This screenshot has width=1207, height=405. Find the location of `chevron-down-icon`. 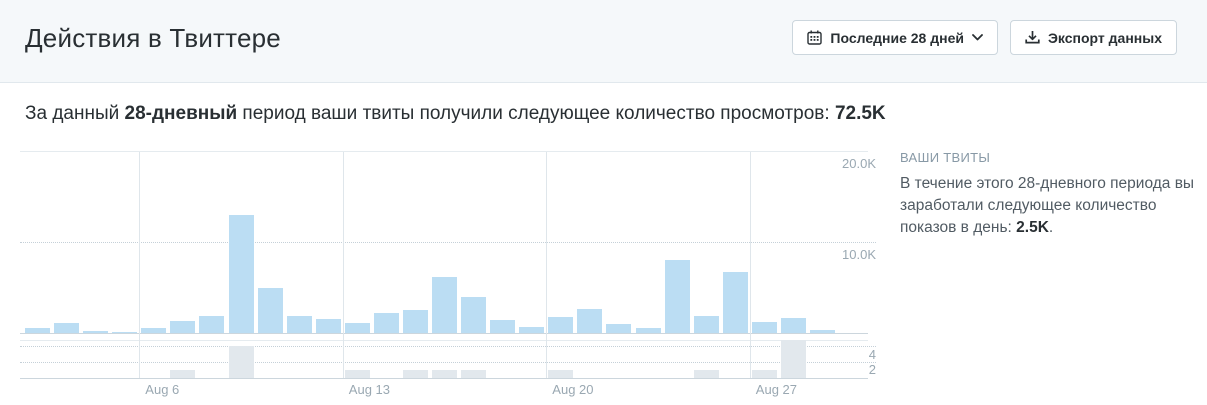

chevron-down-icon is located at coordinates (977, 37).